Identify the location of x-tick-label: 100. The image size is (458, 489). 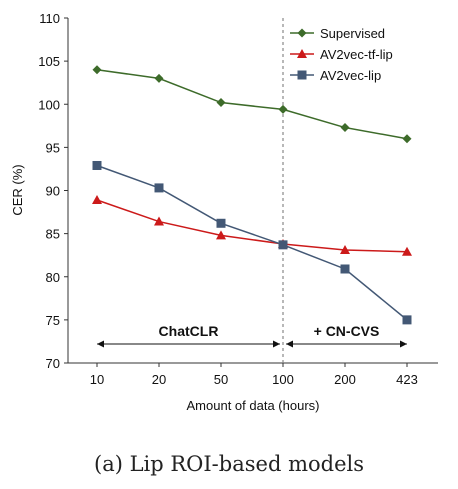
(283, 379).